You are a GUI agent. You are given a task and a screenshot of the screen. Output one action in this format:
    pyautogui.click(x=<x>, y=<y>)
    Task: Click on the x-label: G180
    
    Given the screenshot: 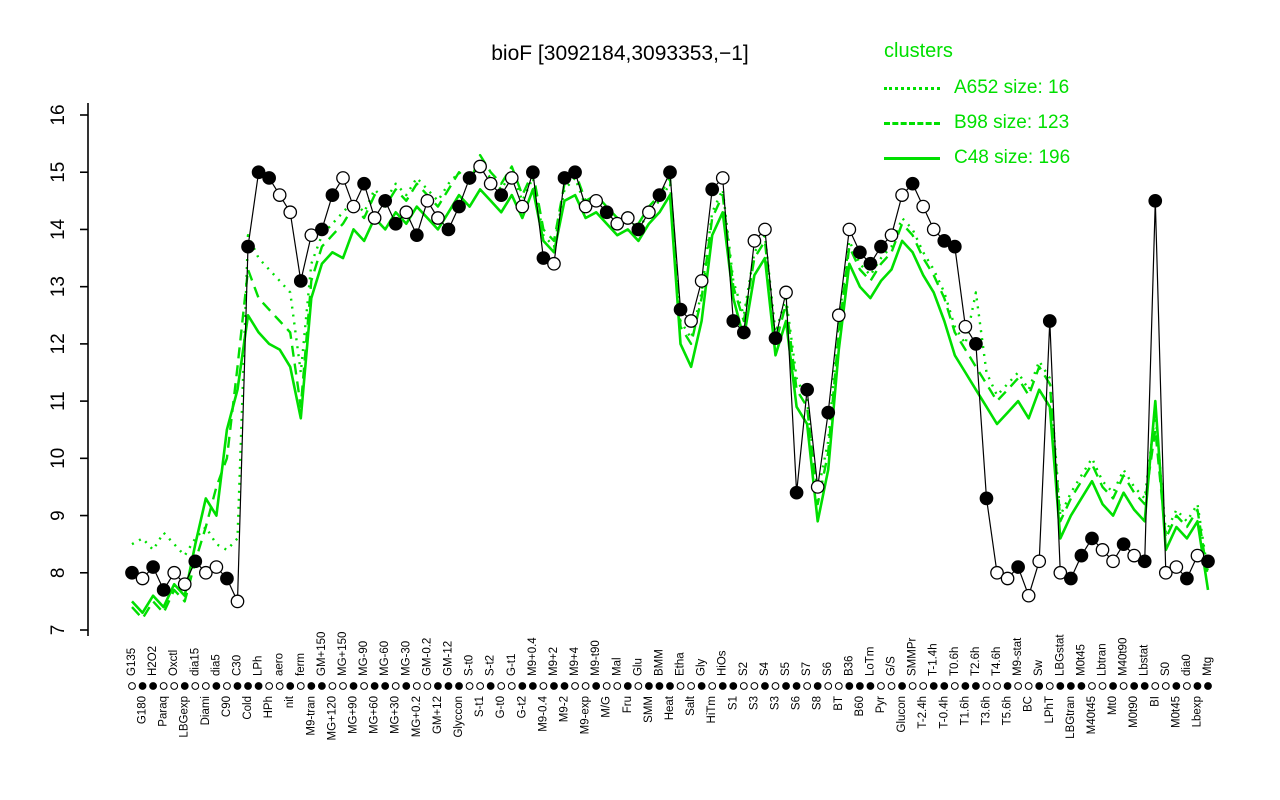 What is the action you would take?
    pyautogui.click(x=143, y=710)
    